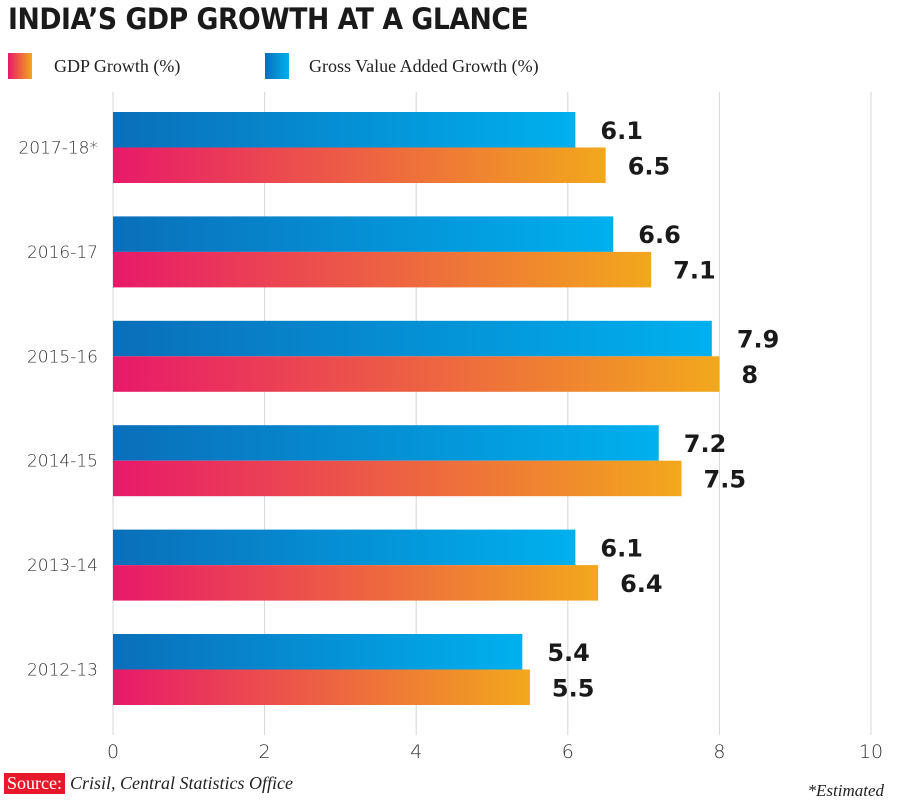  What do you see at coordinates (62, 357) in the screenshot?
I see `y-category-label: 2015-16` at bounding box center [62, 357].